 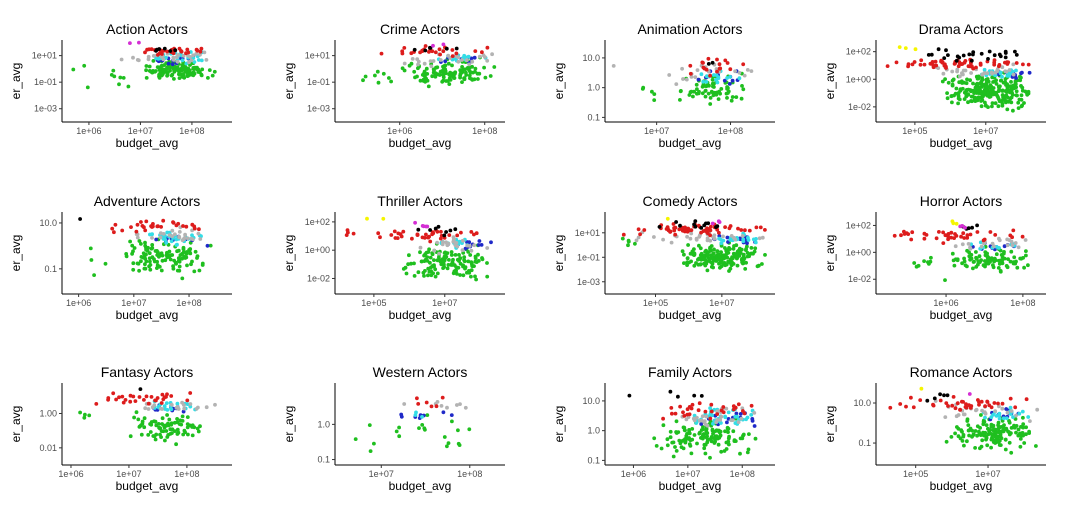 What do you see at coordinates (147, 486) in the screenshot?
I see `x-axis-label: budget_avg` at bounding box center [147, 486].